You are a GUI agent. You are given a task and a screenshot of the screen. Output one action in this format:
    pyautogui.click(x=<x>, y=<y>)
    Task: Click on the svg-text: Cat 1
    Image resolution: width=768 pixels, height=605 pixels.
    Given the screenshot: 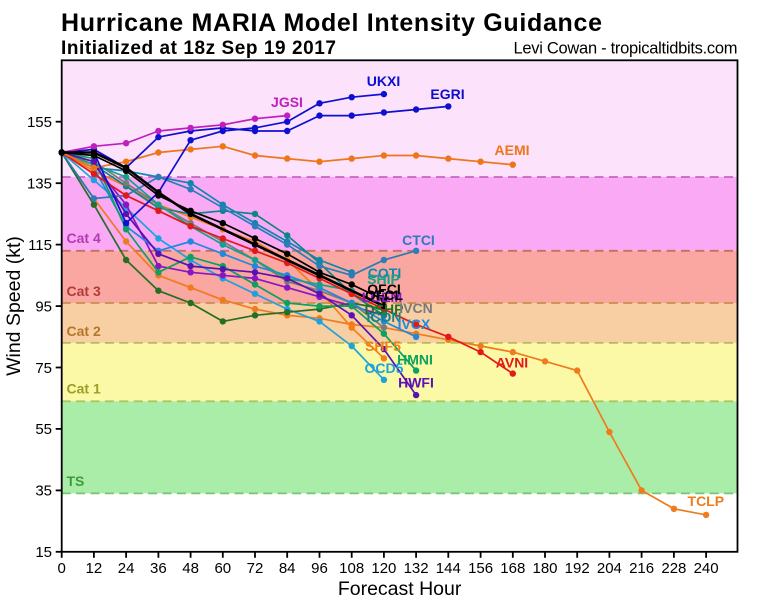 What is the action you would take?
    pyautogui.click(x=84, y=389)
    